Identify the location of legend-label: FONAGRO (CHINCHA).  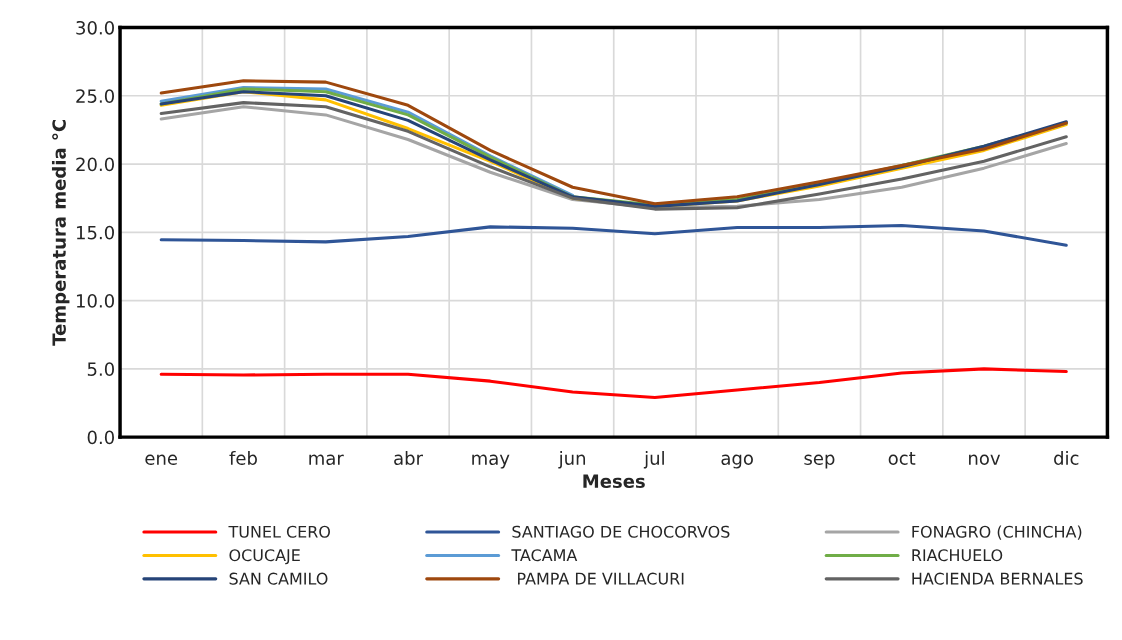
(997, 532).